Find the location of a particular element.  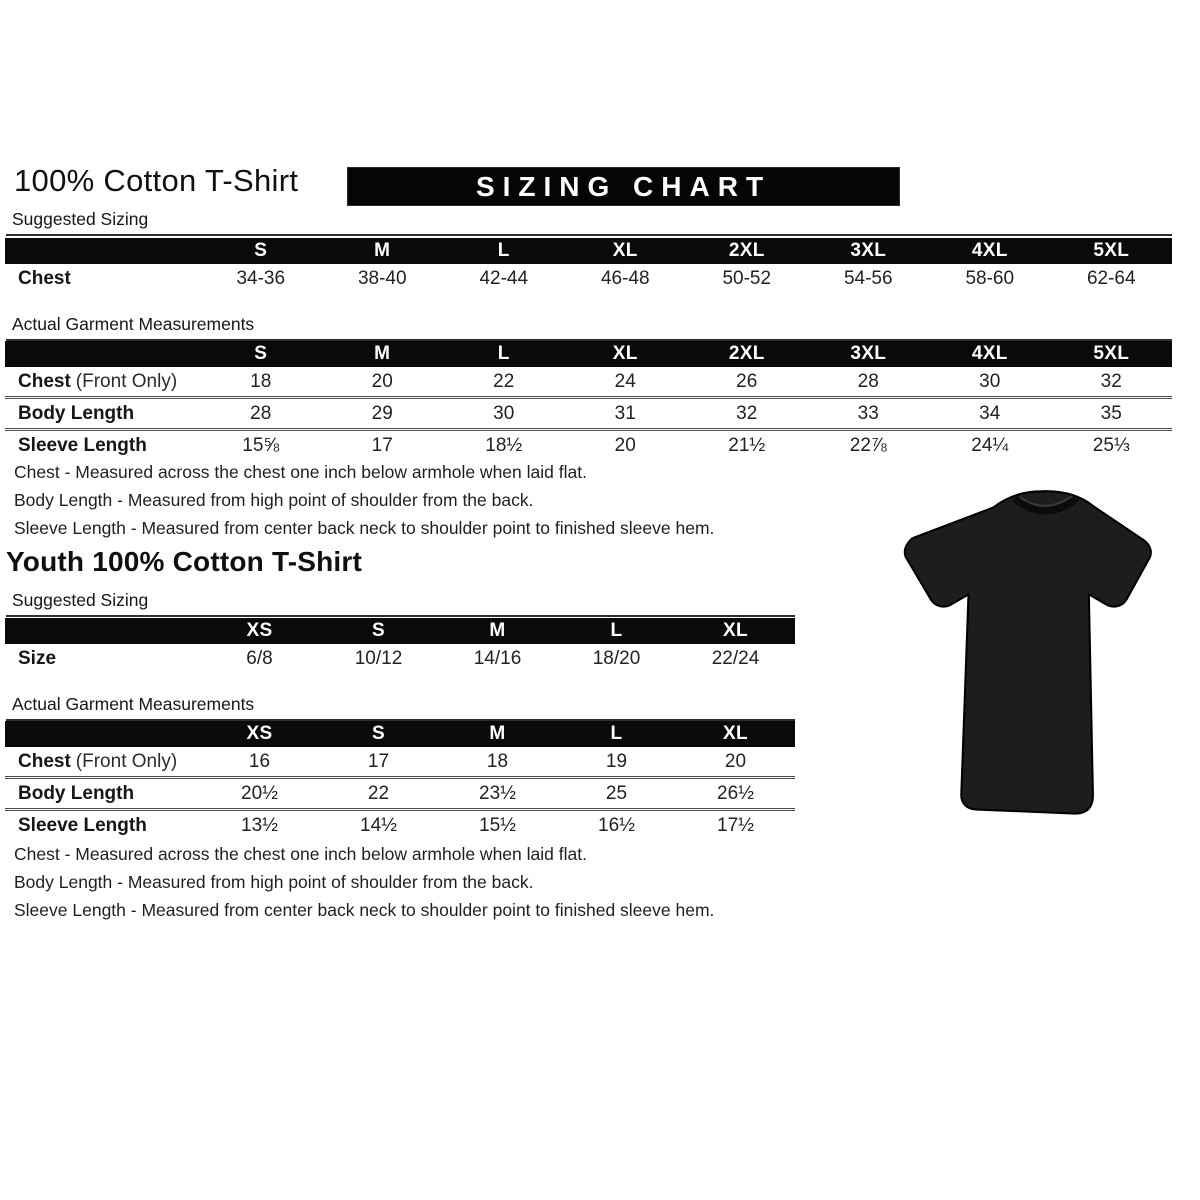

page-title: 100% Cotton T-Shirt is located at coordinates (156, 180).